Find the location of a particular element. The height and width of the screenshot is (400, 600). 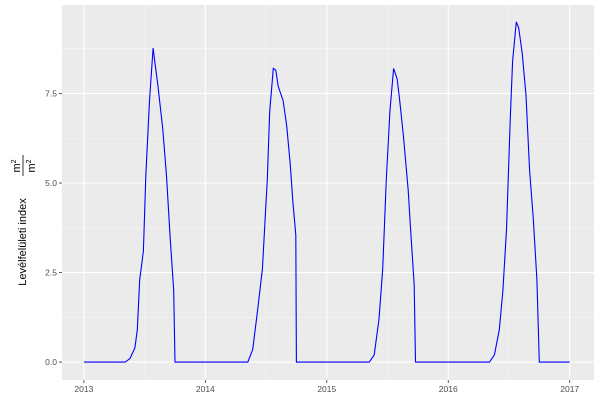

y-unit-denominator: m2 is located at coordinates (32, 165).